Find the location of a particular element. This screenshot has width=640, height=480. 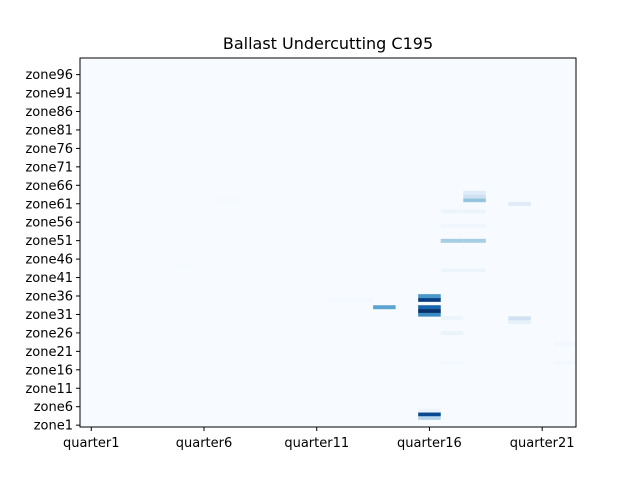

y-tick-label: zone31 is located at coordinates (49, 315).